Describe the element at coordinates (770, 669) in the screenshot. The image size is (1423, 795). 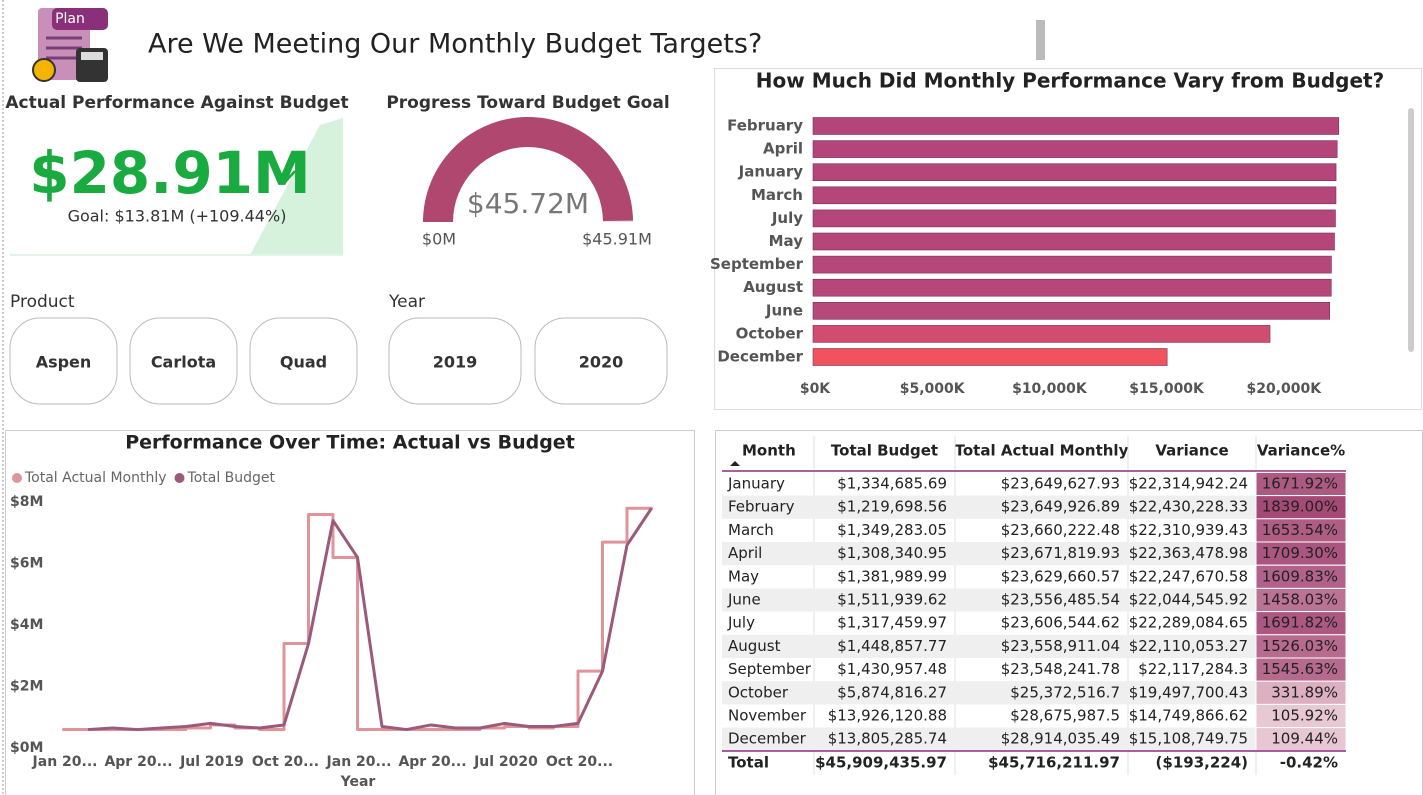
I see `table-cell: September` at that location.